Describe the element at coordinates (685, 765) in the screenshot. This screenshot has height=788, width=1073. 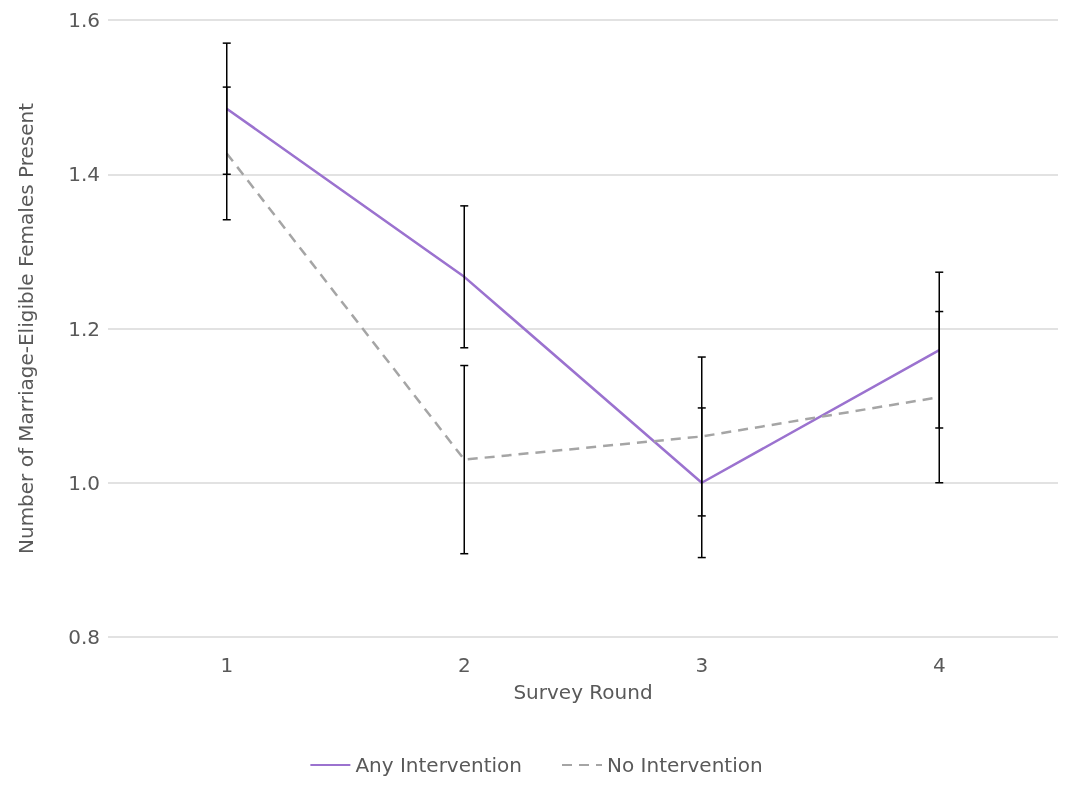
I see `legend-label: No Intervention` at that location.